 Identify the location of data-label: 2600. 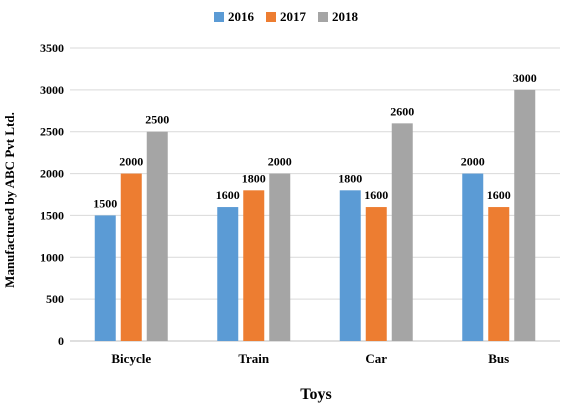
(402, 111).